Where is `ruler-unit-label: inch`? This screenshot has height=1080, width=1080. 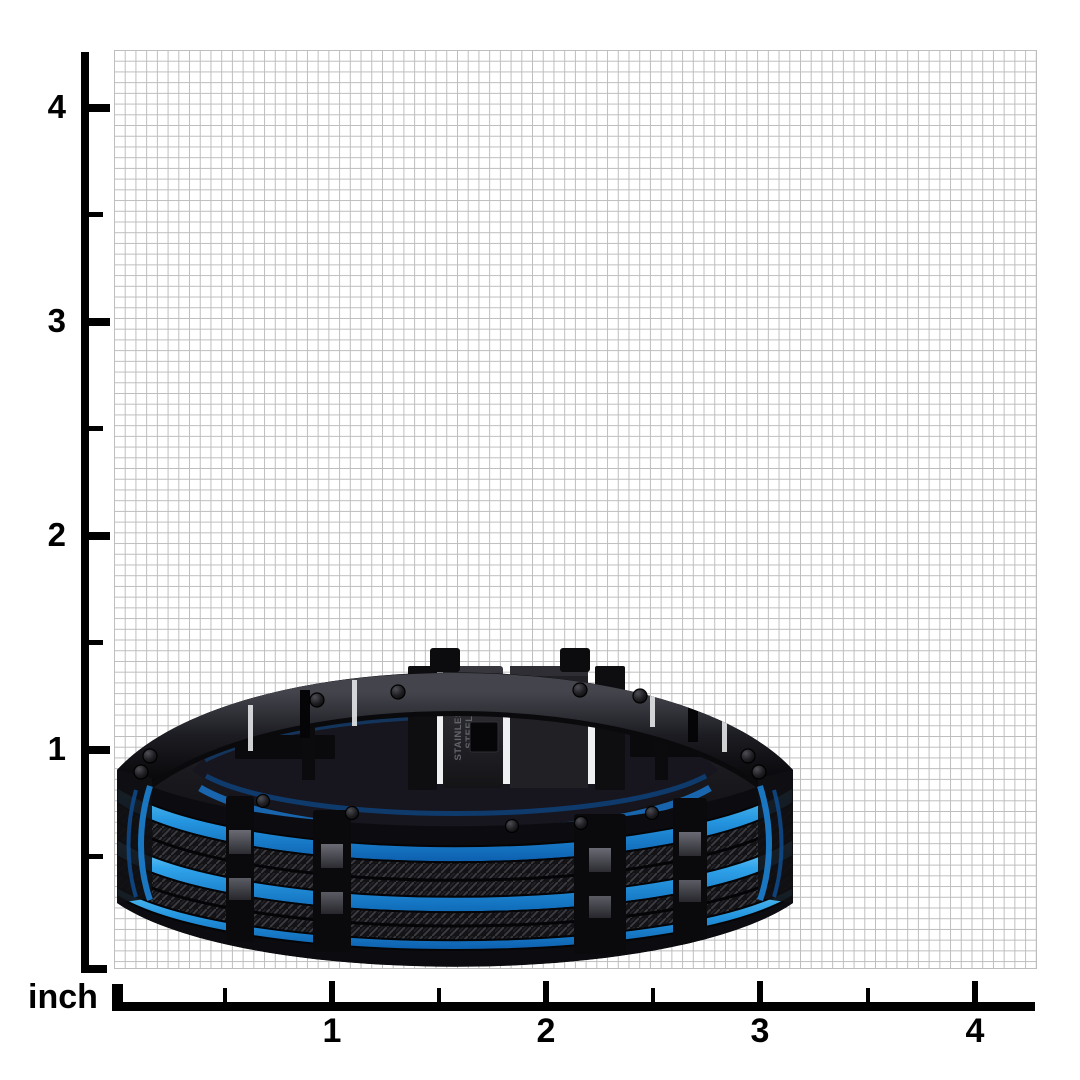 ruler-unit-label: inch is located at coordinates (63, 997).